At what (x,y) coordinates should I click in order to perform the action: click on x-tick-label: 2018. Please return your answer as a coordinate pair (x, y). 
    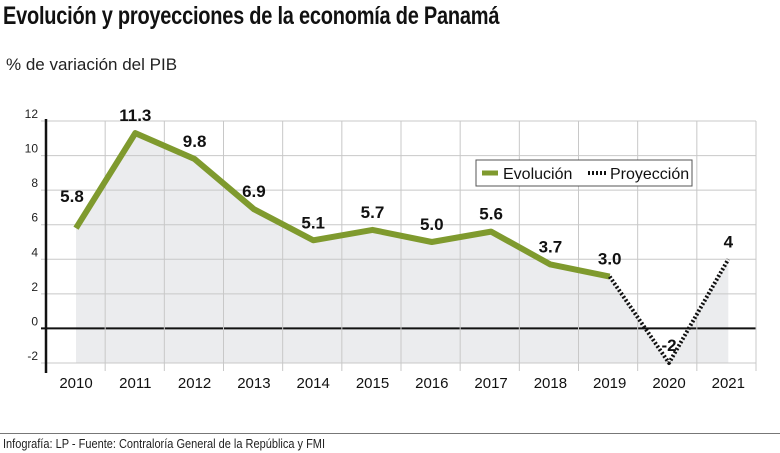
    Looking at the image, I should click on (550, 383).